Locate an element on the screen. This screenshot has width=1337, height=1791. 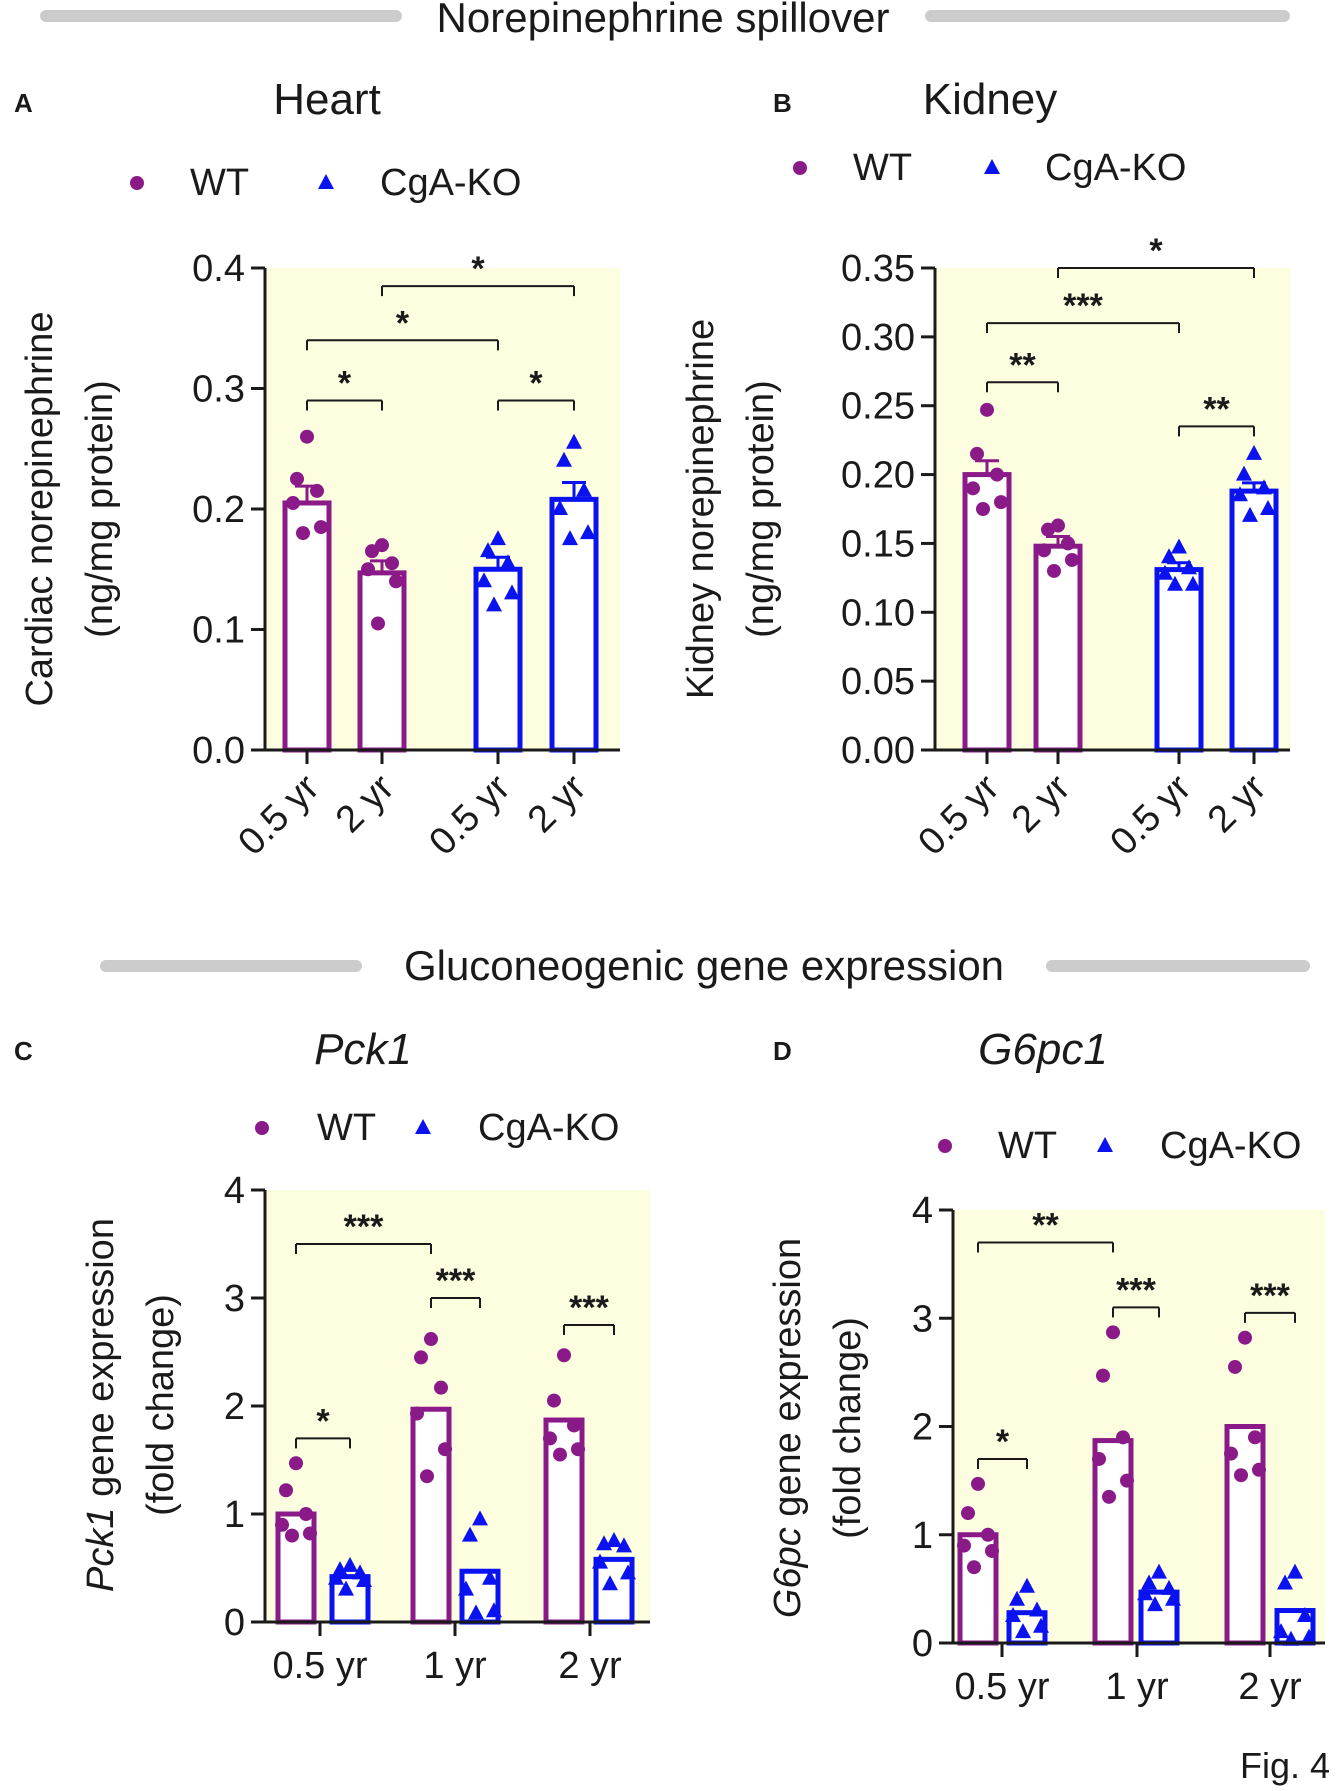
y-axis-title: G6pc gene expression (fold change) is located at coordinates (818, 1428).